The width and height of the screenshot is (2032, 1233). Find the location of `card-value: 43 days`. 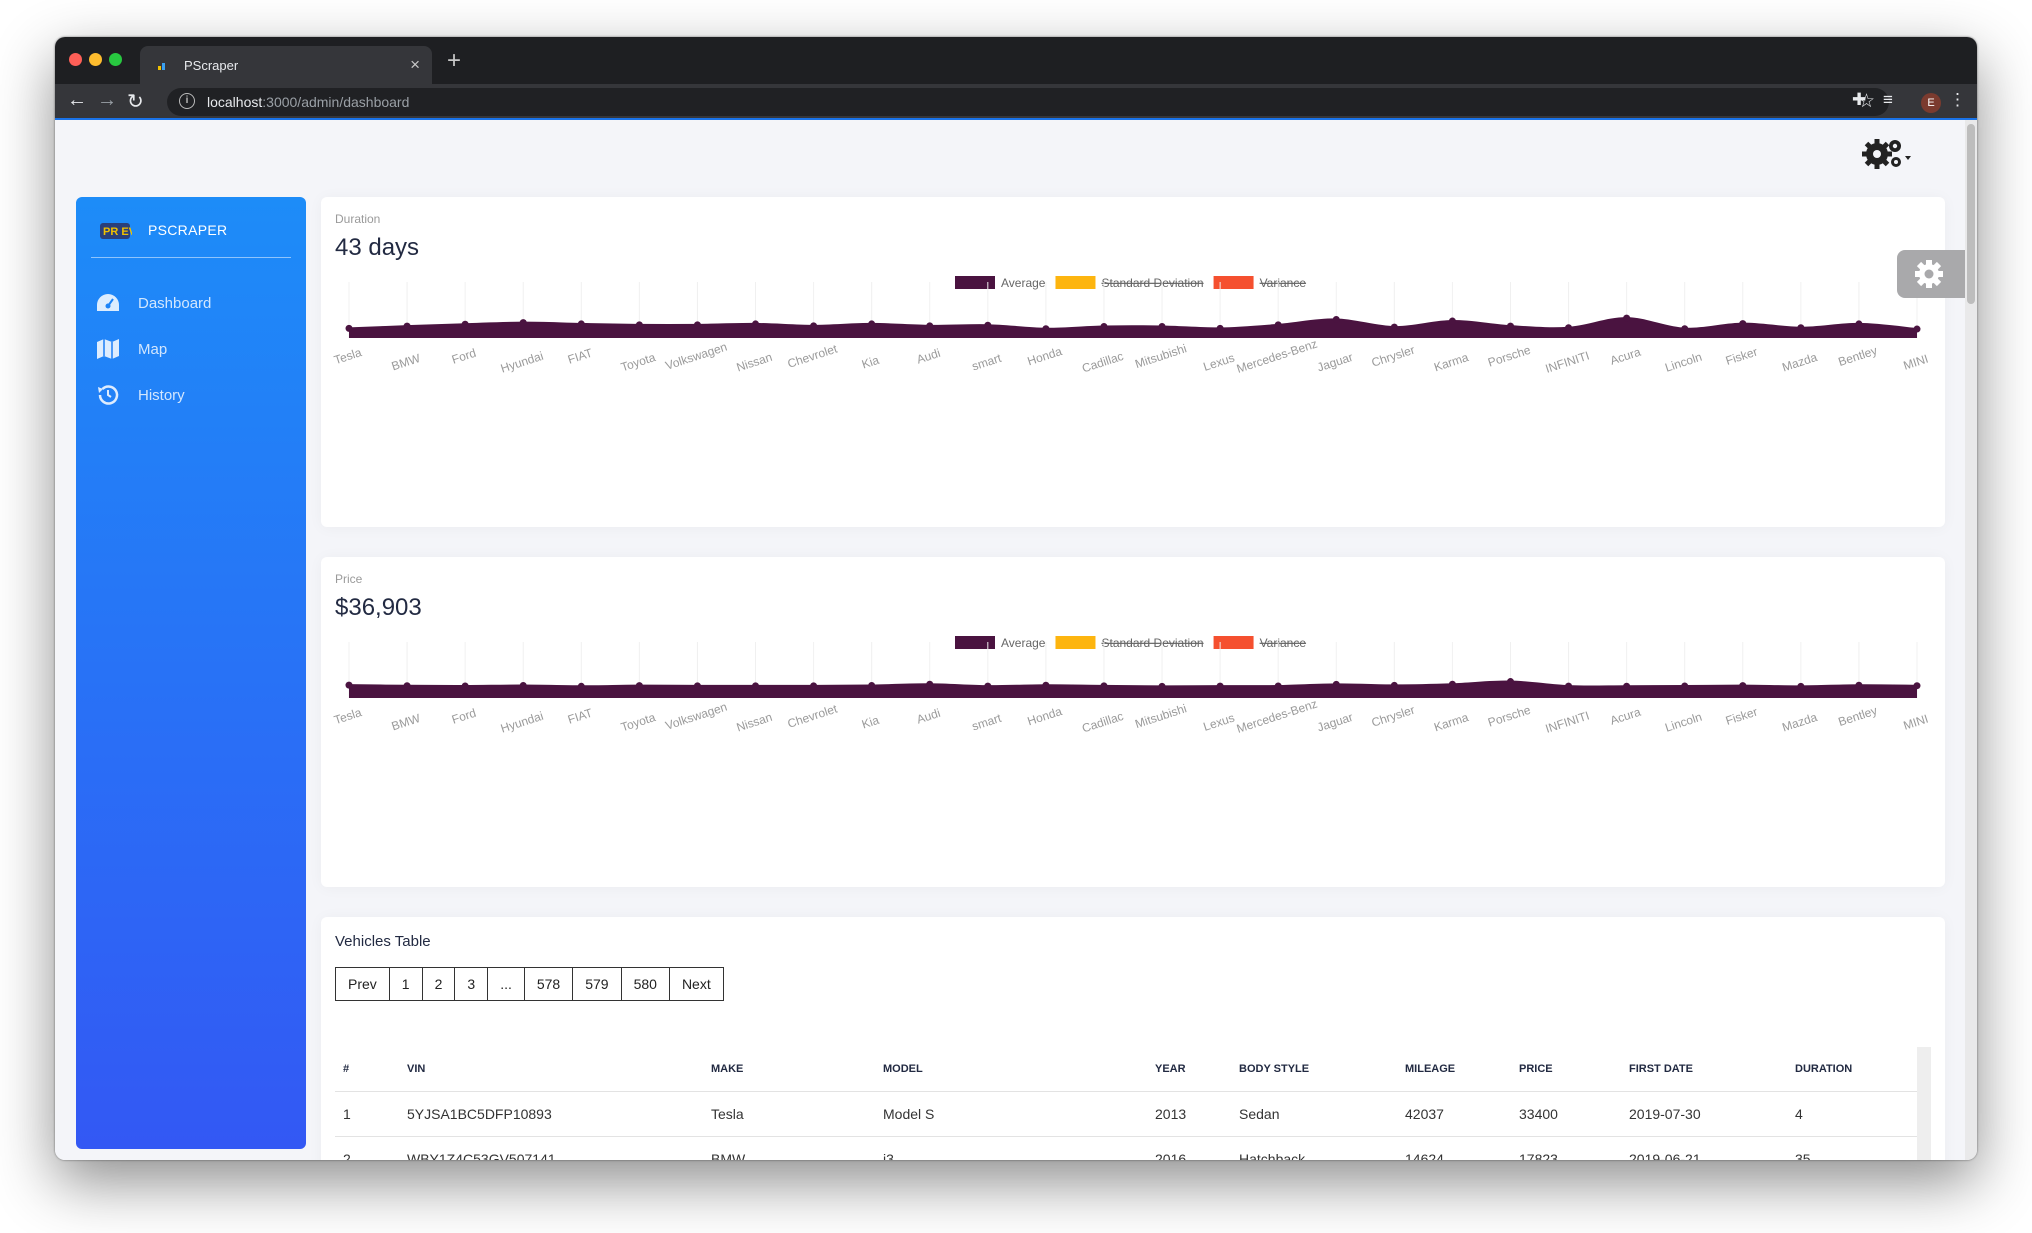

card-value: 43 days is located at coordinates (377, 247).